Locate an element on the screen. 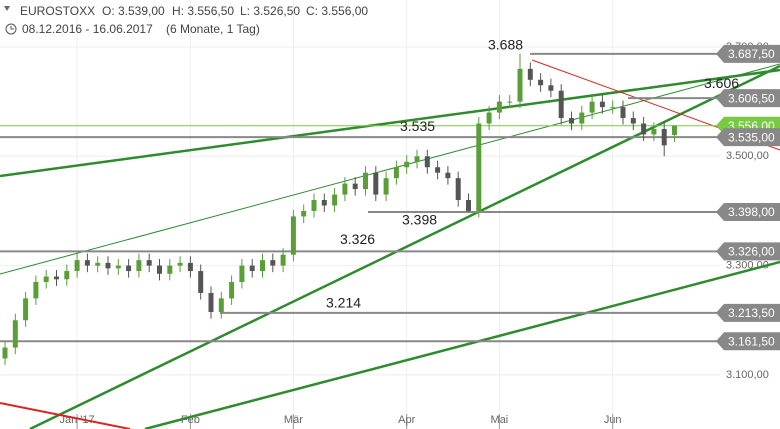  level-label: 3.687,50 is located at coordinates (751, 54).